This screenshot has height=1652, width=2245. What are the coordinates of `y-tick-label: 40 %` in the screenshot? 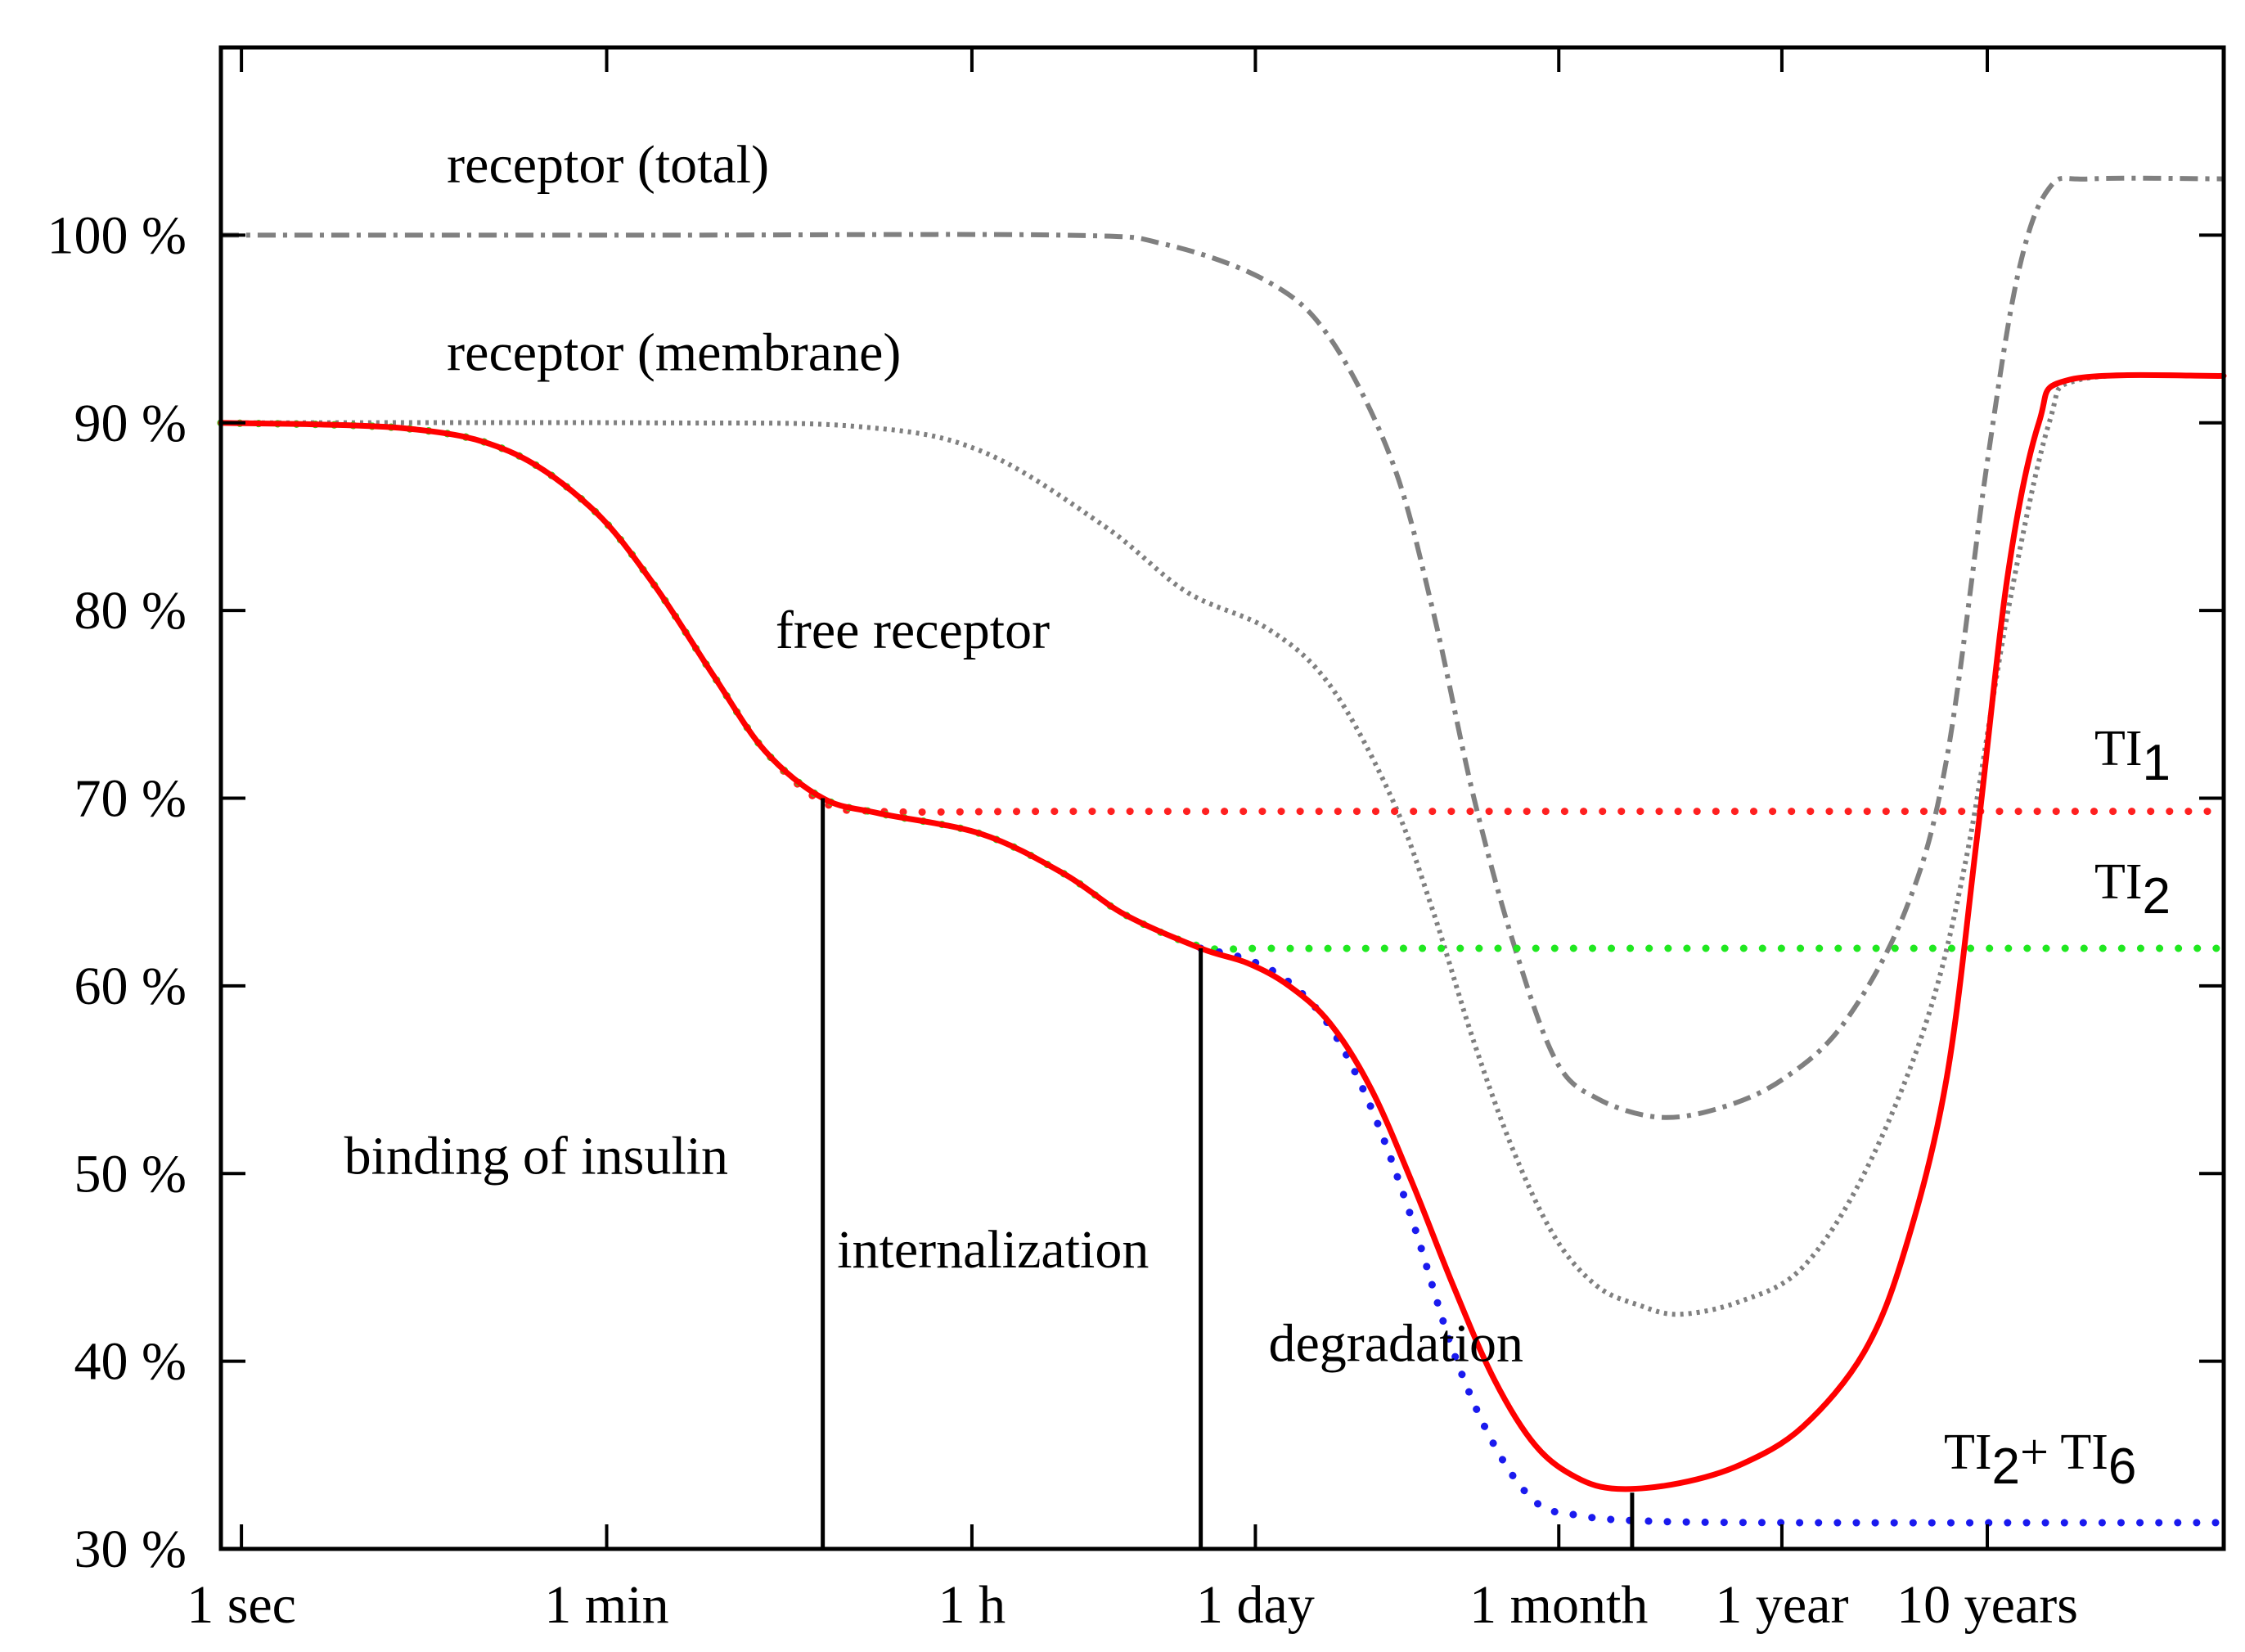 It's located at (130, 1362).